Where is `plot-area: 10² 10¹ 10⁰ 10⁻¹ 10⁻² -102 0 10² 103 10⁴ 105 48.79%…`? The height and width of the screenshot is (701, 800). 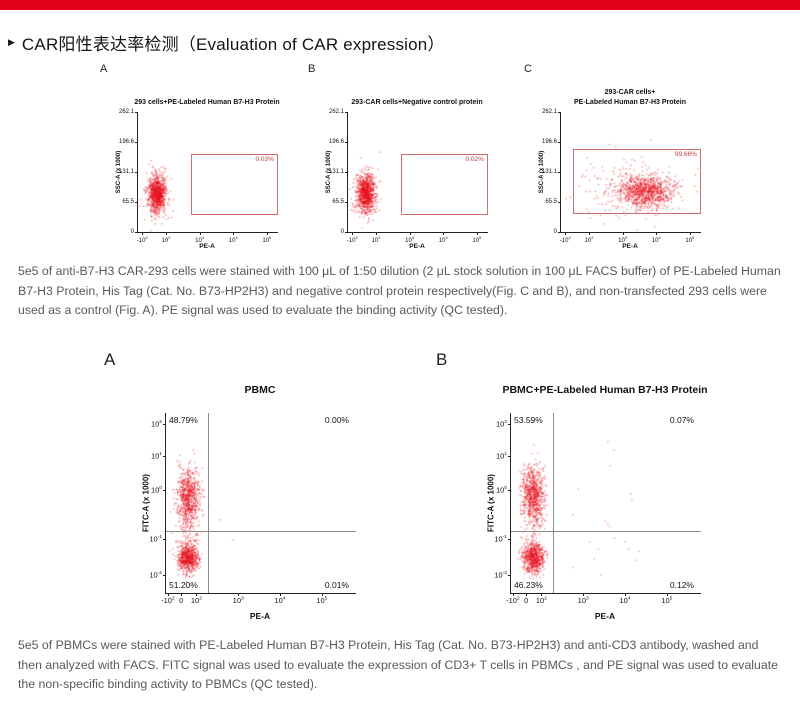
plot-area: 10² 10¹ 10⁰ 10⁻¹ 10⁻² -102 0 10² 103 10⁴ 105 48.79%… is located at coordinates (252, 509).